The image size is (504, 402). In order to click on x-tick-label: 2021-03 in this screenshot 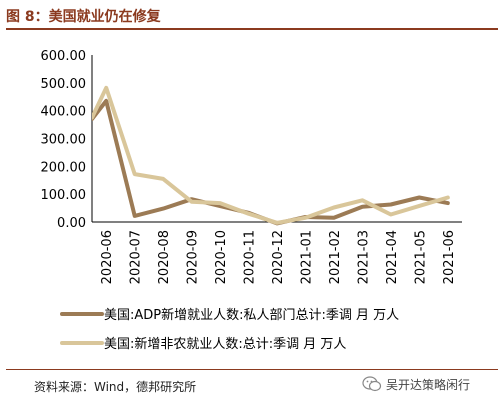, I will do `click(363, 257)`.